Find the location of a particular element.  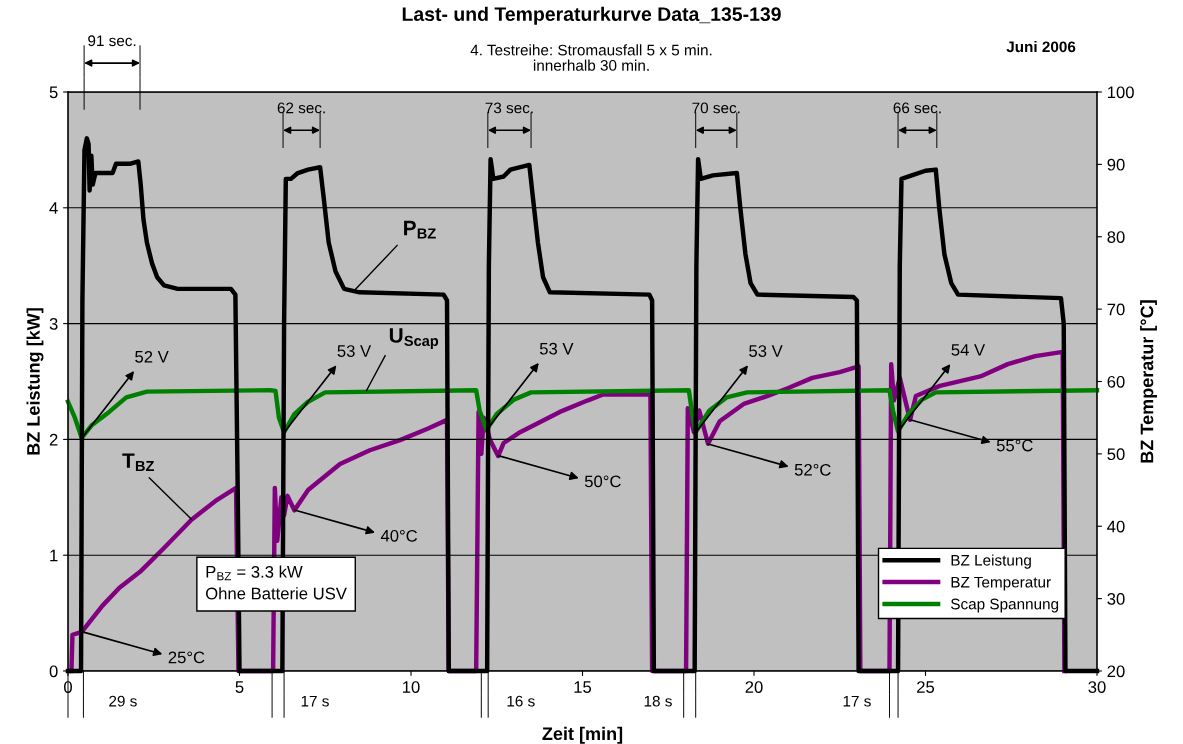

legend-label: BZ Temperatur is located at coordinates (1001, 583).